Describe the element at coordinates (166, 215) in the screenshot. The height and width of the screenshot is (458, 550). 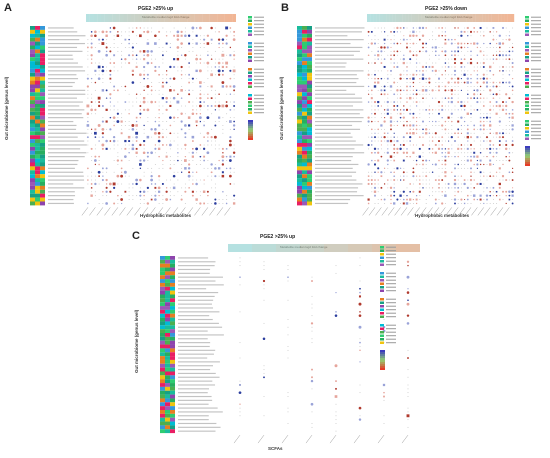
I see `panel-a-x-label: Hydrophilic metabolites` at that location.